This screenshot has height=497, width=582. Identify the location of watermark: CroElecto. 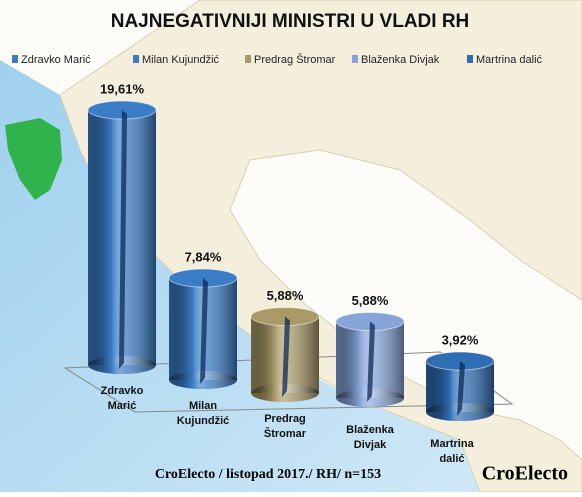
(525, 474).